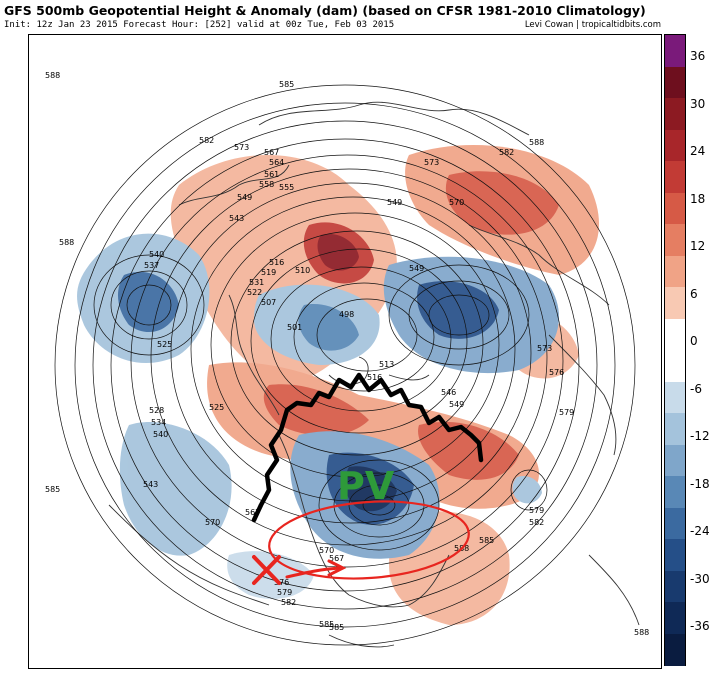  Describe the element at coordinates (458, 310) in the screenshot. I see `negative-anomaly-siberia-core` at that location.